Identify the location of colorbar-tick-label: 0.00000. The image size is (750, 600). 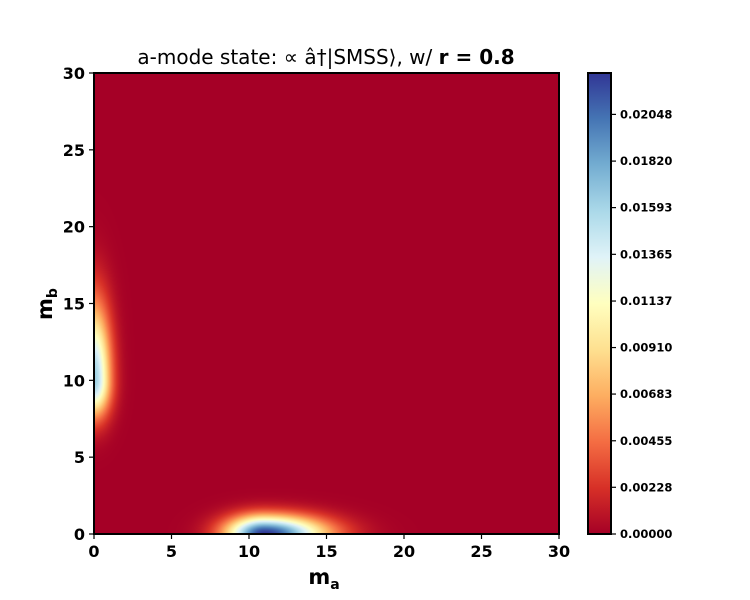
(646, 534).